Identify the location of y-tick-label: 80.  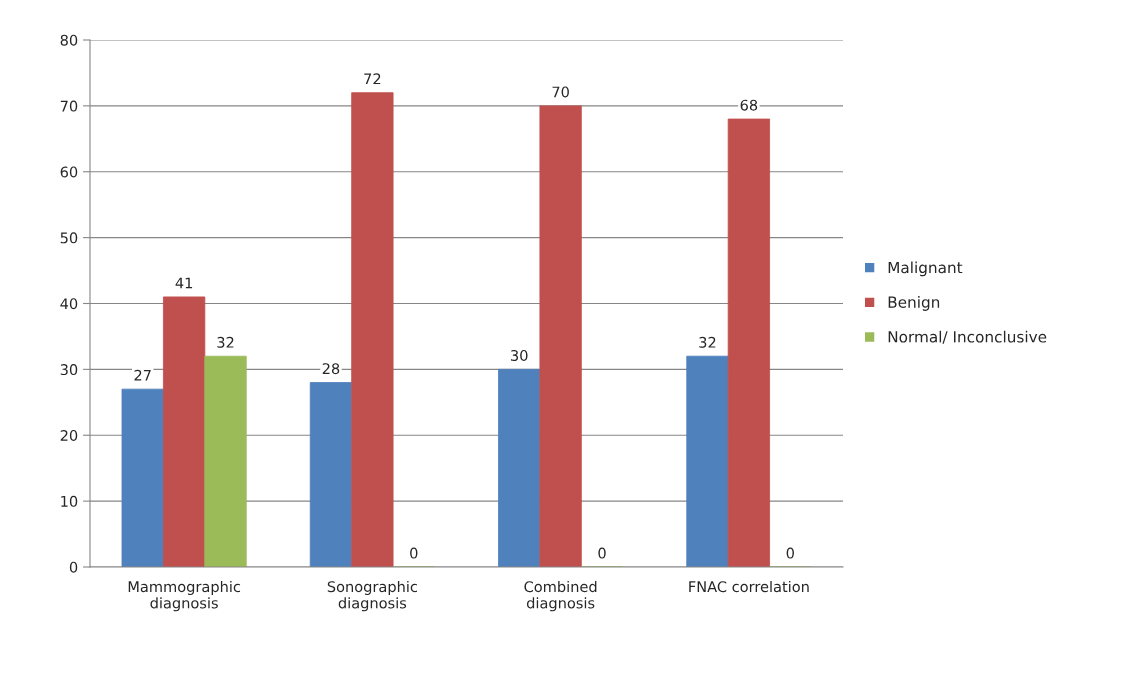
(69, 40).